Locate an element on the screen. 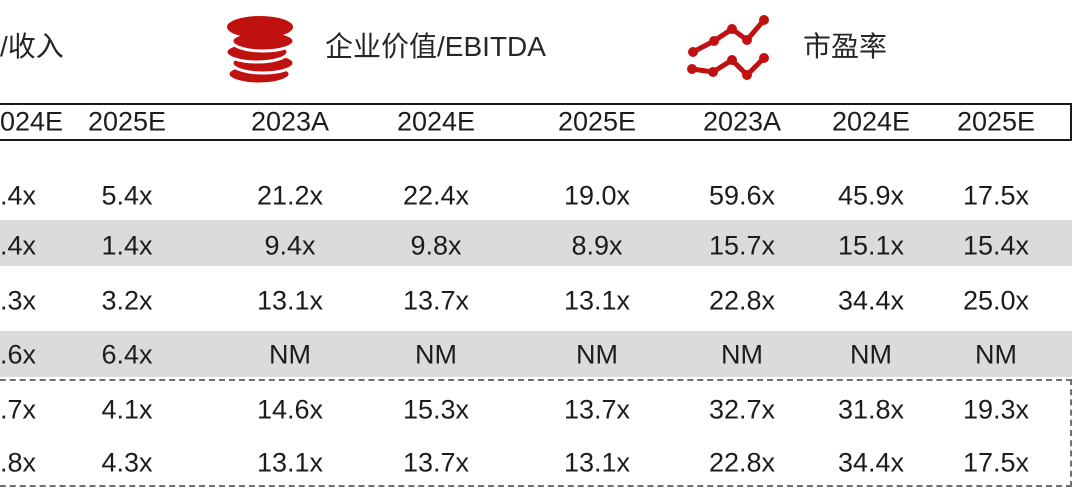 This screenshot has height=498, width=1080. table-cell: 21.2x is located at coordinates (290, 195).